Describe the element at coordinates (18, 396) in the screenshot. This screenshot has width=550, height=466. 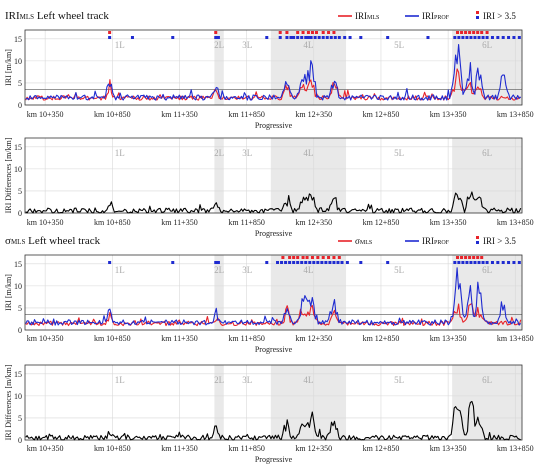
I see `y-tick-label: 10` at that location.